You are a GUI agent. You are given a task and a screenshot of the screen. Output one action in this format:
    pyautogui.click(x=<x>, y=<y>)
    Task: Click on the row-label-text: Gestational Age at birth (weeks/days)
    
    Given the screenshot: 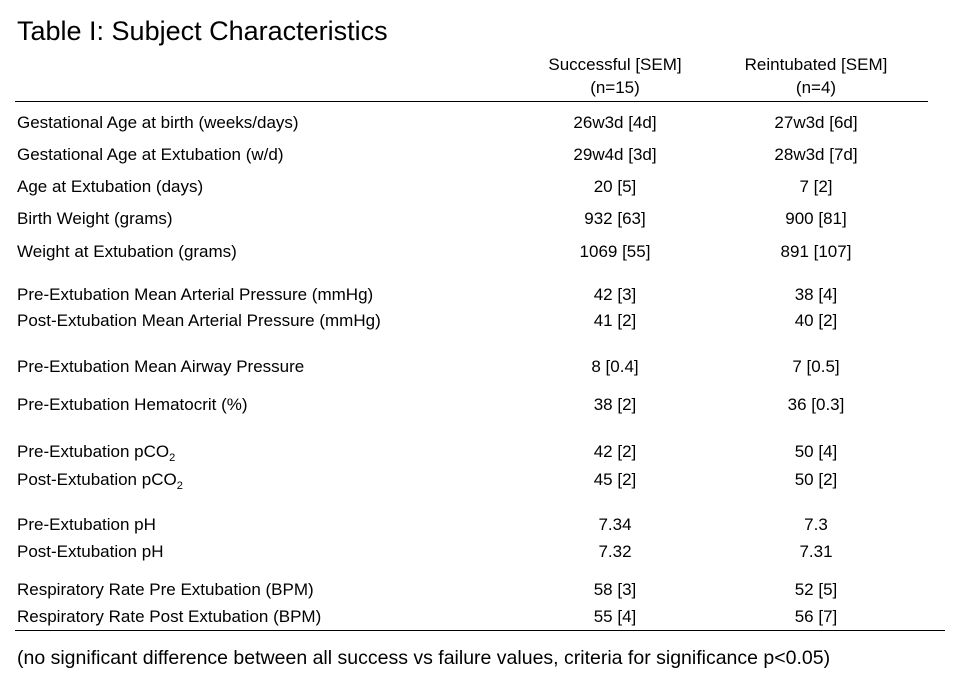 What is the action you would take?
    pyautogui.click(x=158, y=122)
    